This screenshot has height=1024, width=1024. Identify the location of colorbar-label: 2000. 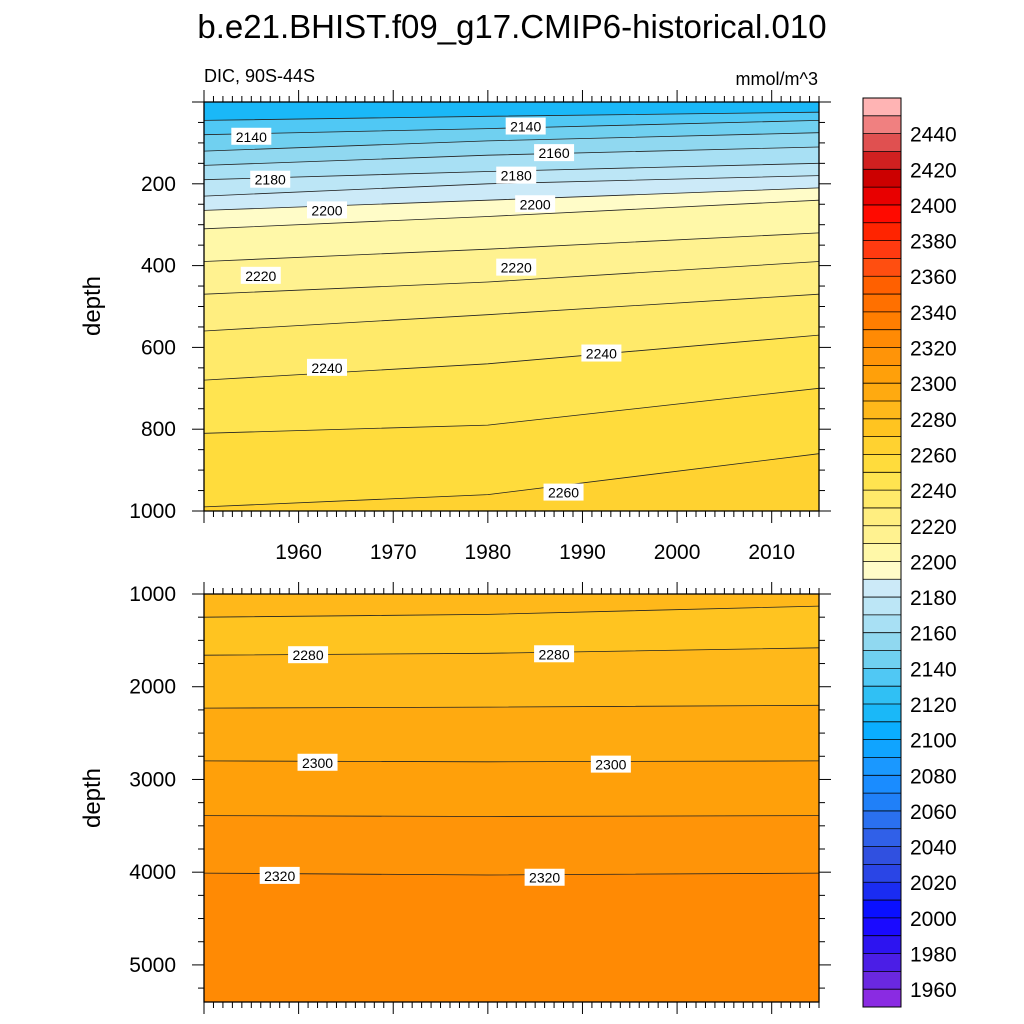
(933, 919).